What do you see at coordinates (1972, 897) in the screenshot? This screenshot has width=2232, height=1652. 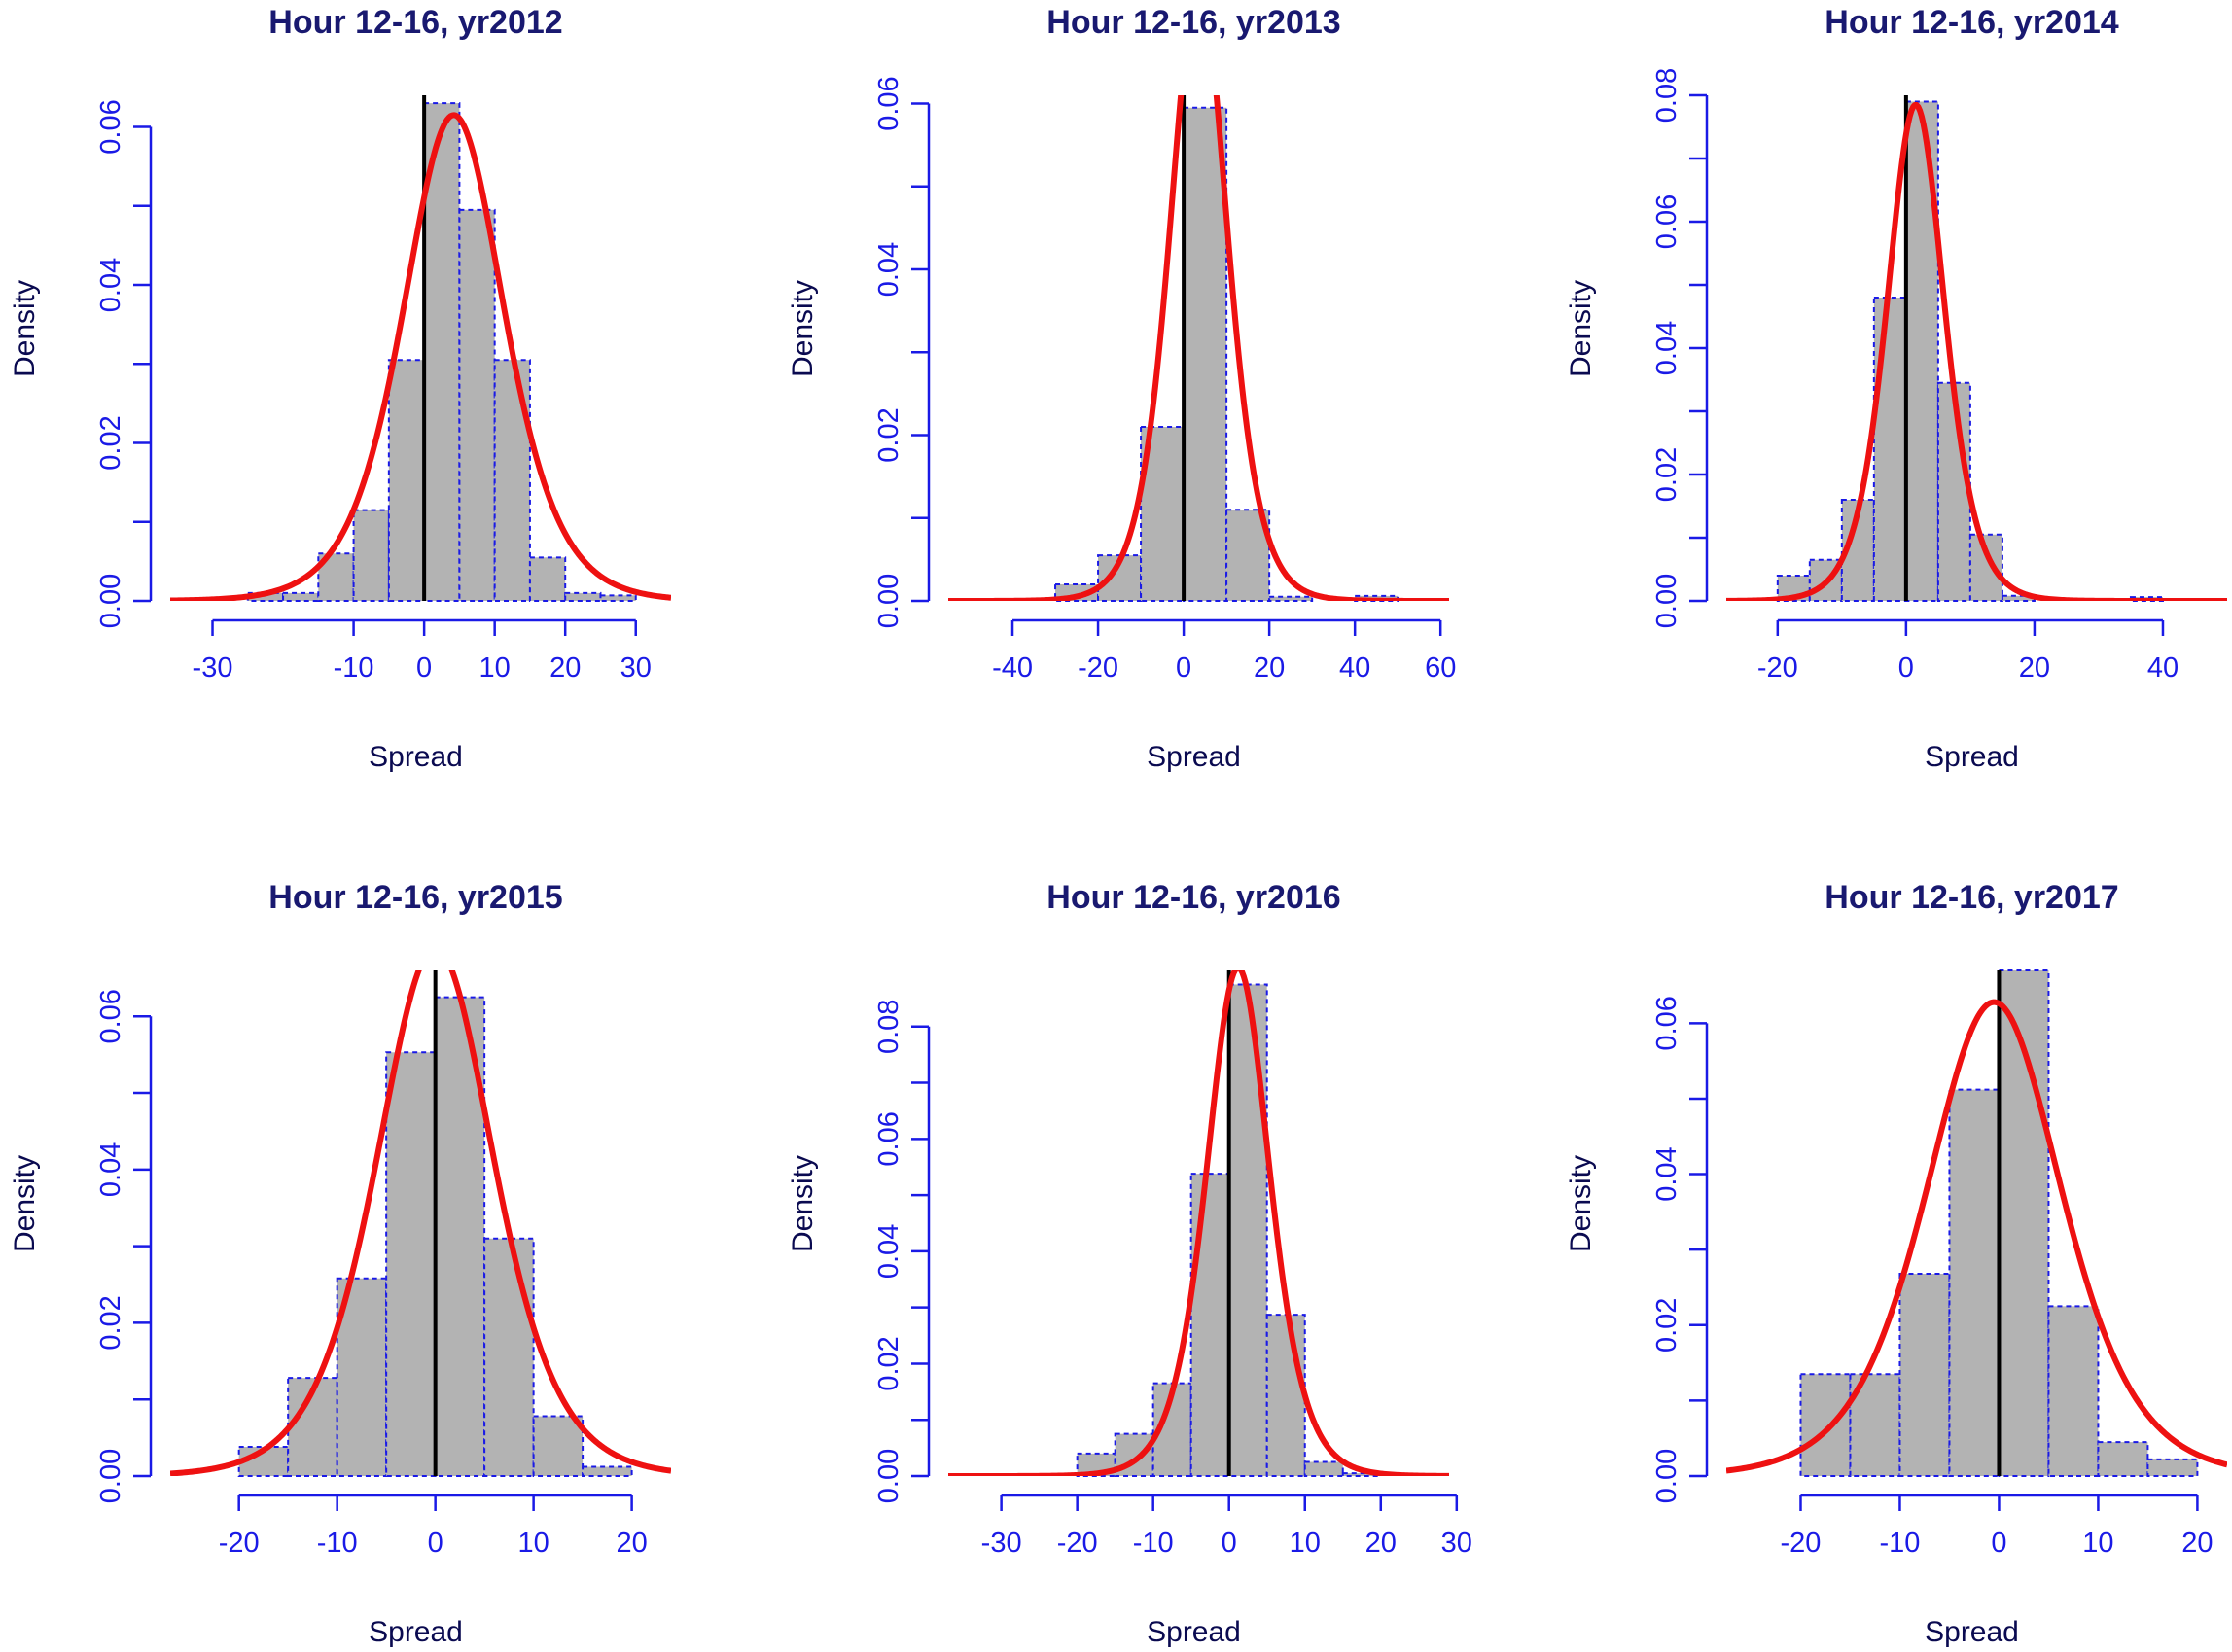 I see `chart-title: Hour 12-16, yr2017` at bounding box center [1972, 897].